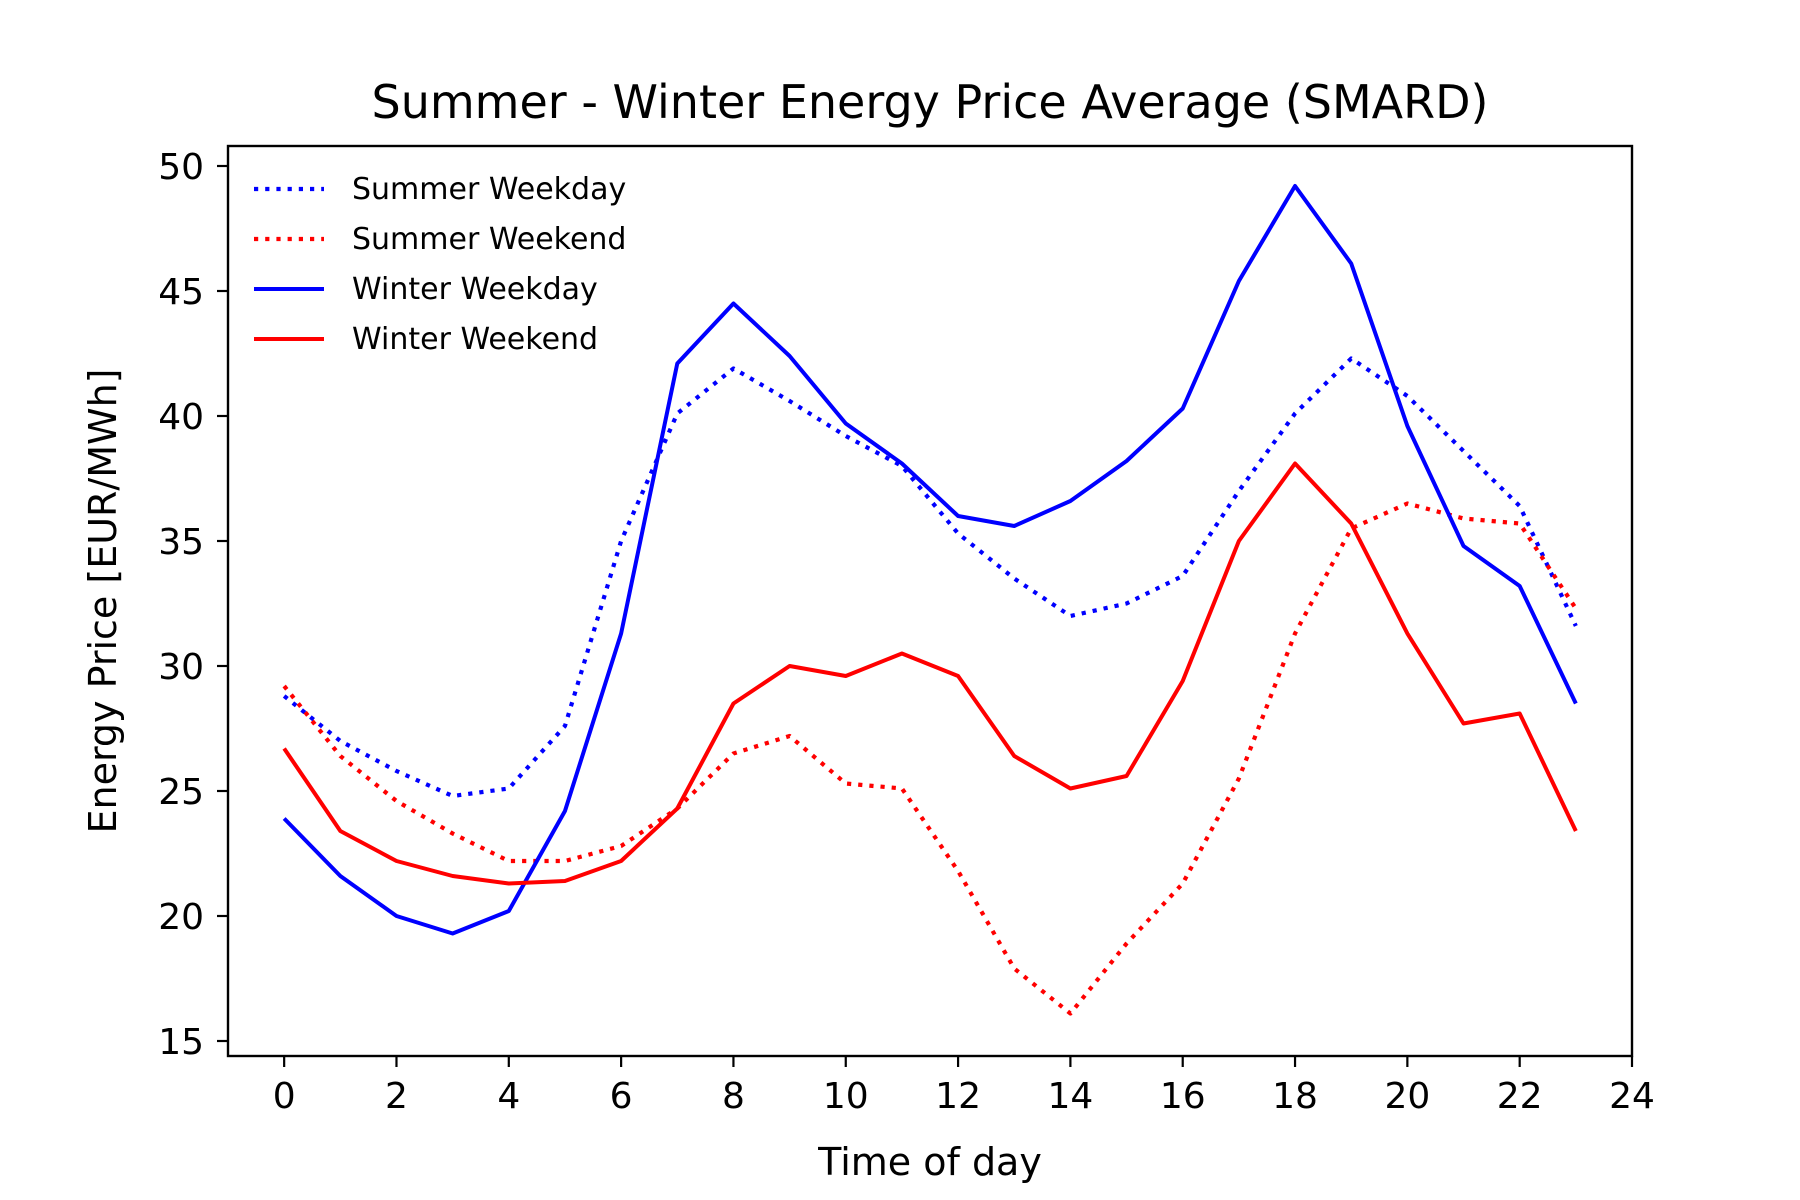 The height and width of the screenshot is (1200, 1800). Describe the element at coordinates (475, 289) in the screenshot. I see `legend-label: Winter Weekday` at that location.